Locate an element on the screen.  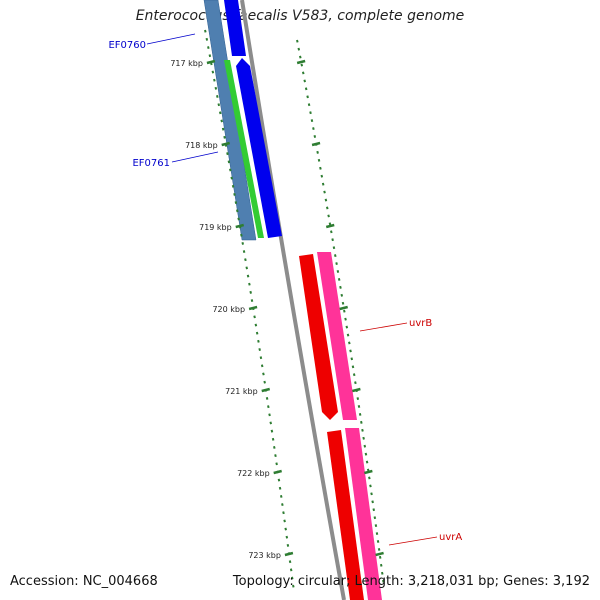
gene-feature-uvrb is located at coordinates (318, 337).